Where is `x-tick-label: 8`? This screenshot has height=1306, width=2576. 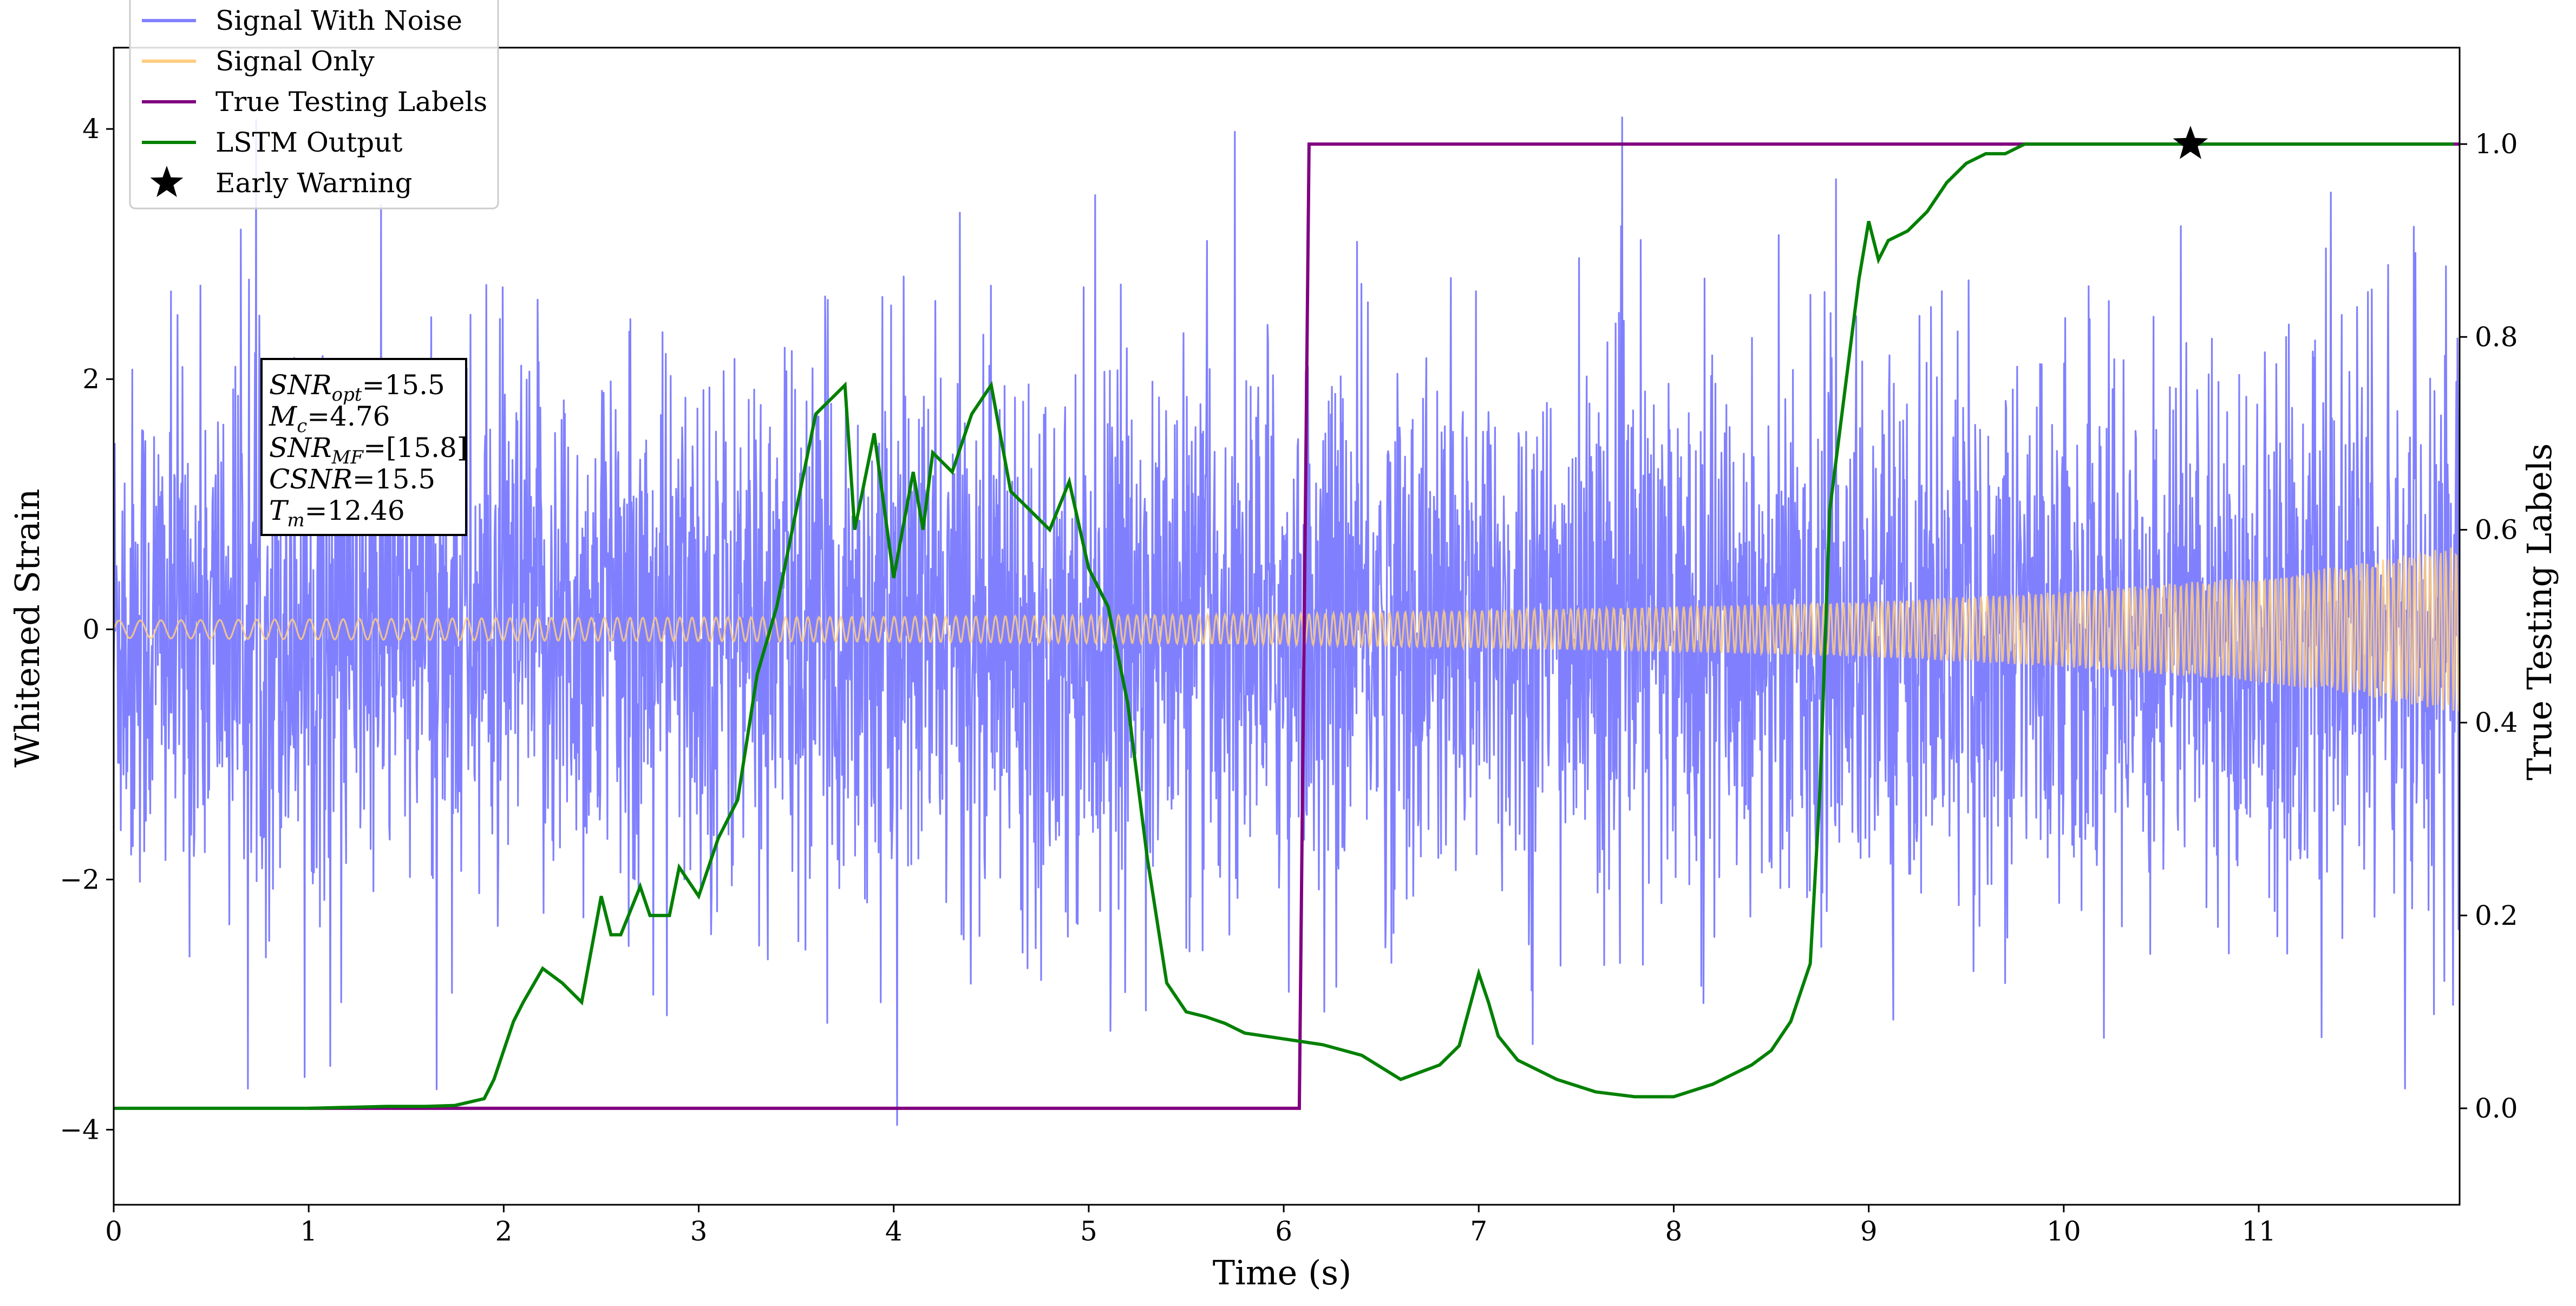 x-tick-label: 8 is located at coordinates (1674, 1231).